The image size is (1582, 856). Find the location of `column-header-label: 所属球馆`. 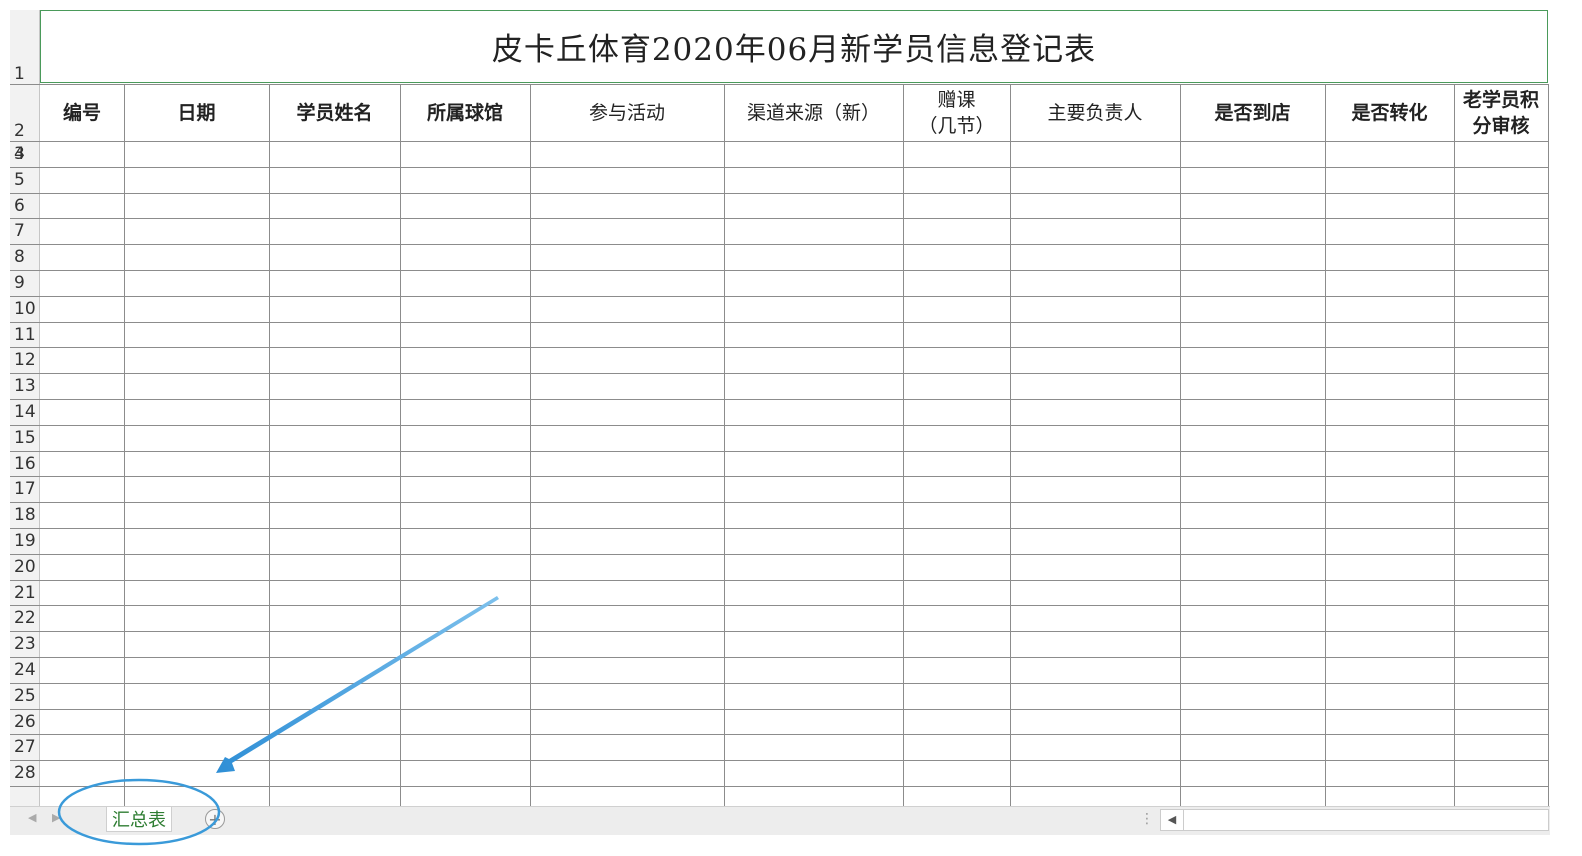

column-header-label: 所属球馆 is located at coordinates (464, 112).